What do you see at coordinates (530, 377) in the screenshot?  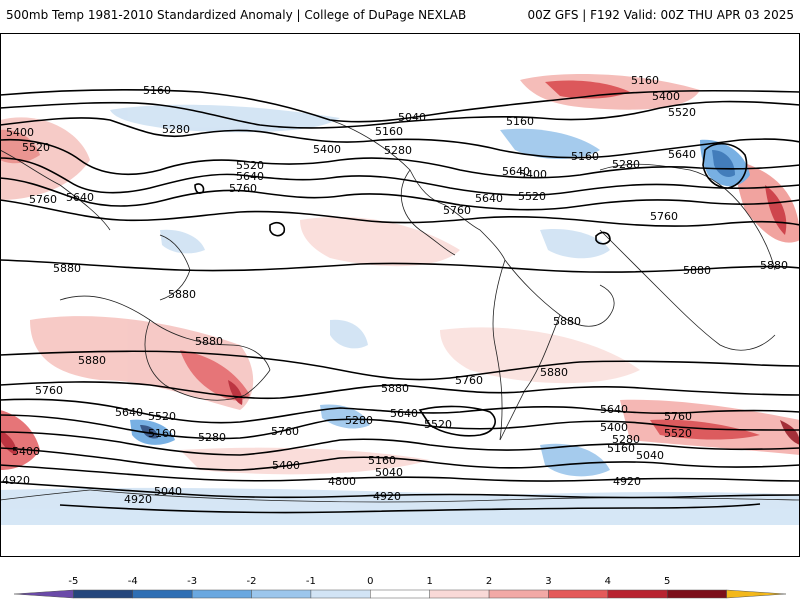 I see `coast-south-america-east` at bounding box center [530, 377].